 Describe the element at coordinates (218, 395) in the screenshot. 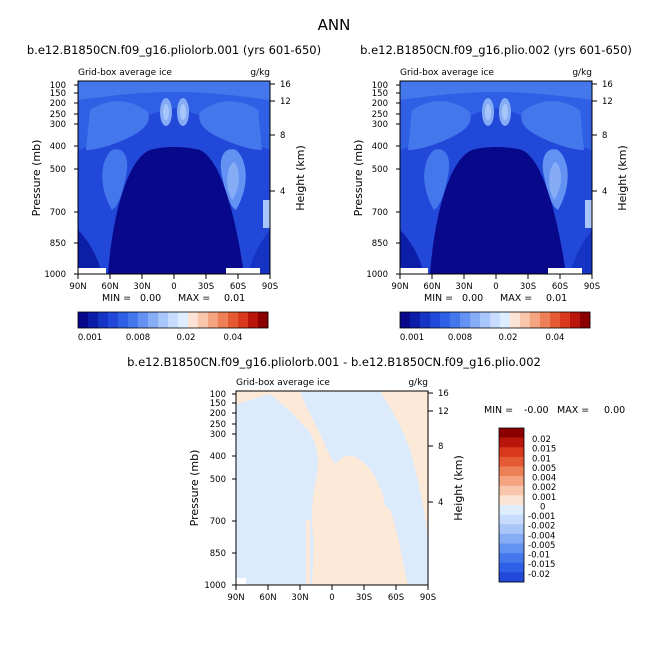

I see `y-tick-100: 100` at that location.